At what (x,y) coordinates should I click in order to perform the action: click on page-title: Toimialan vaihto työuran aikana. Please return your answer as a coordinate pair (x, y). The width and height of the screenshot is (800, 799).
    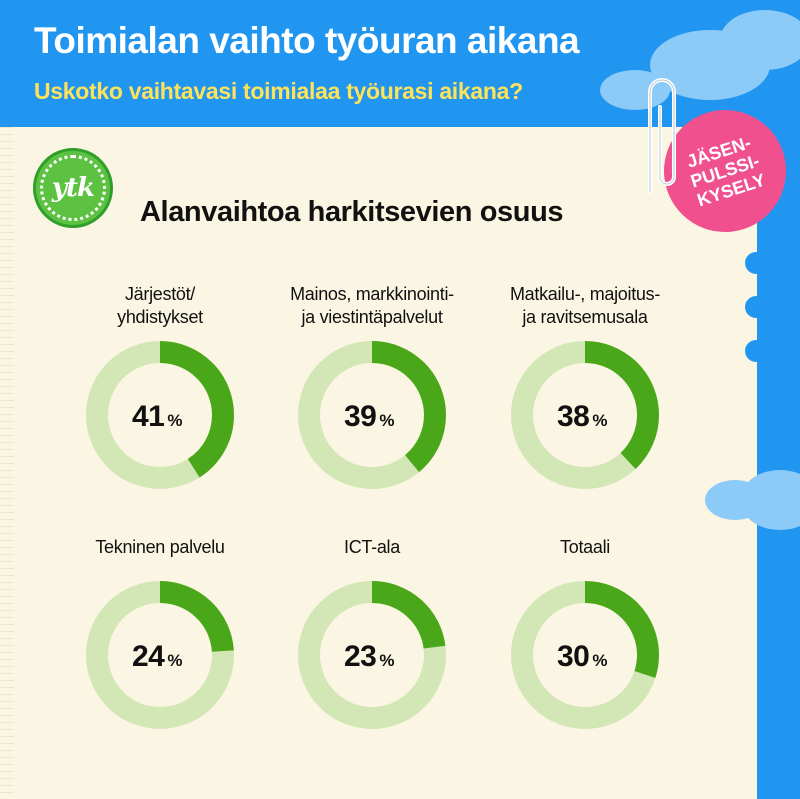
    Looking at the image, I should click on (307, 40).